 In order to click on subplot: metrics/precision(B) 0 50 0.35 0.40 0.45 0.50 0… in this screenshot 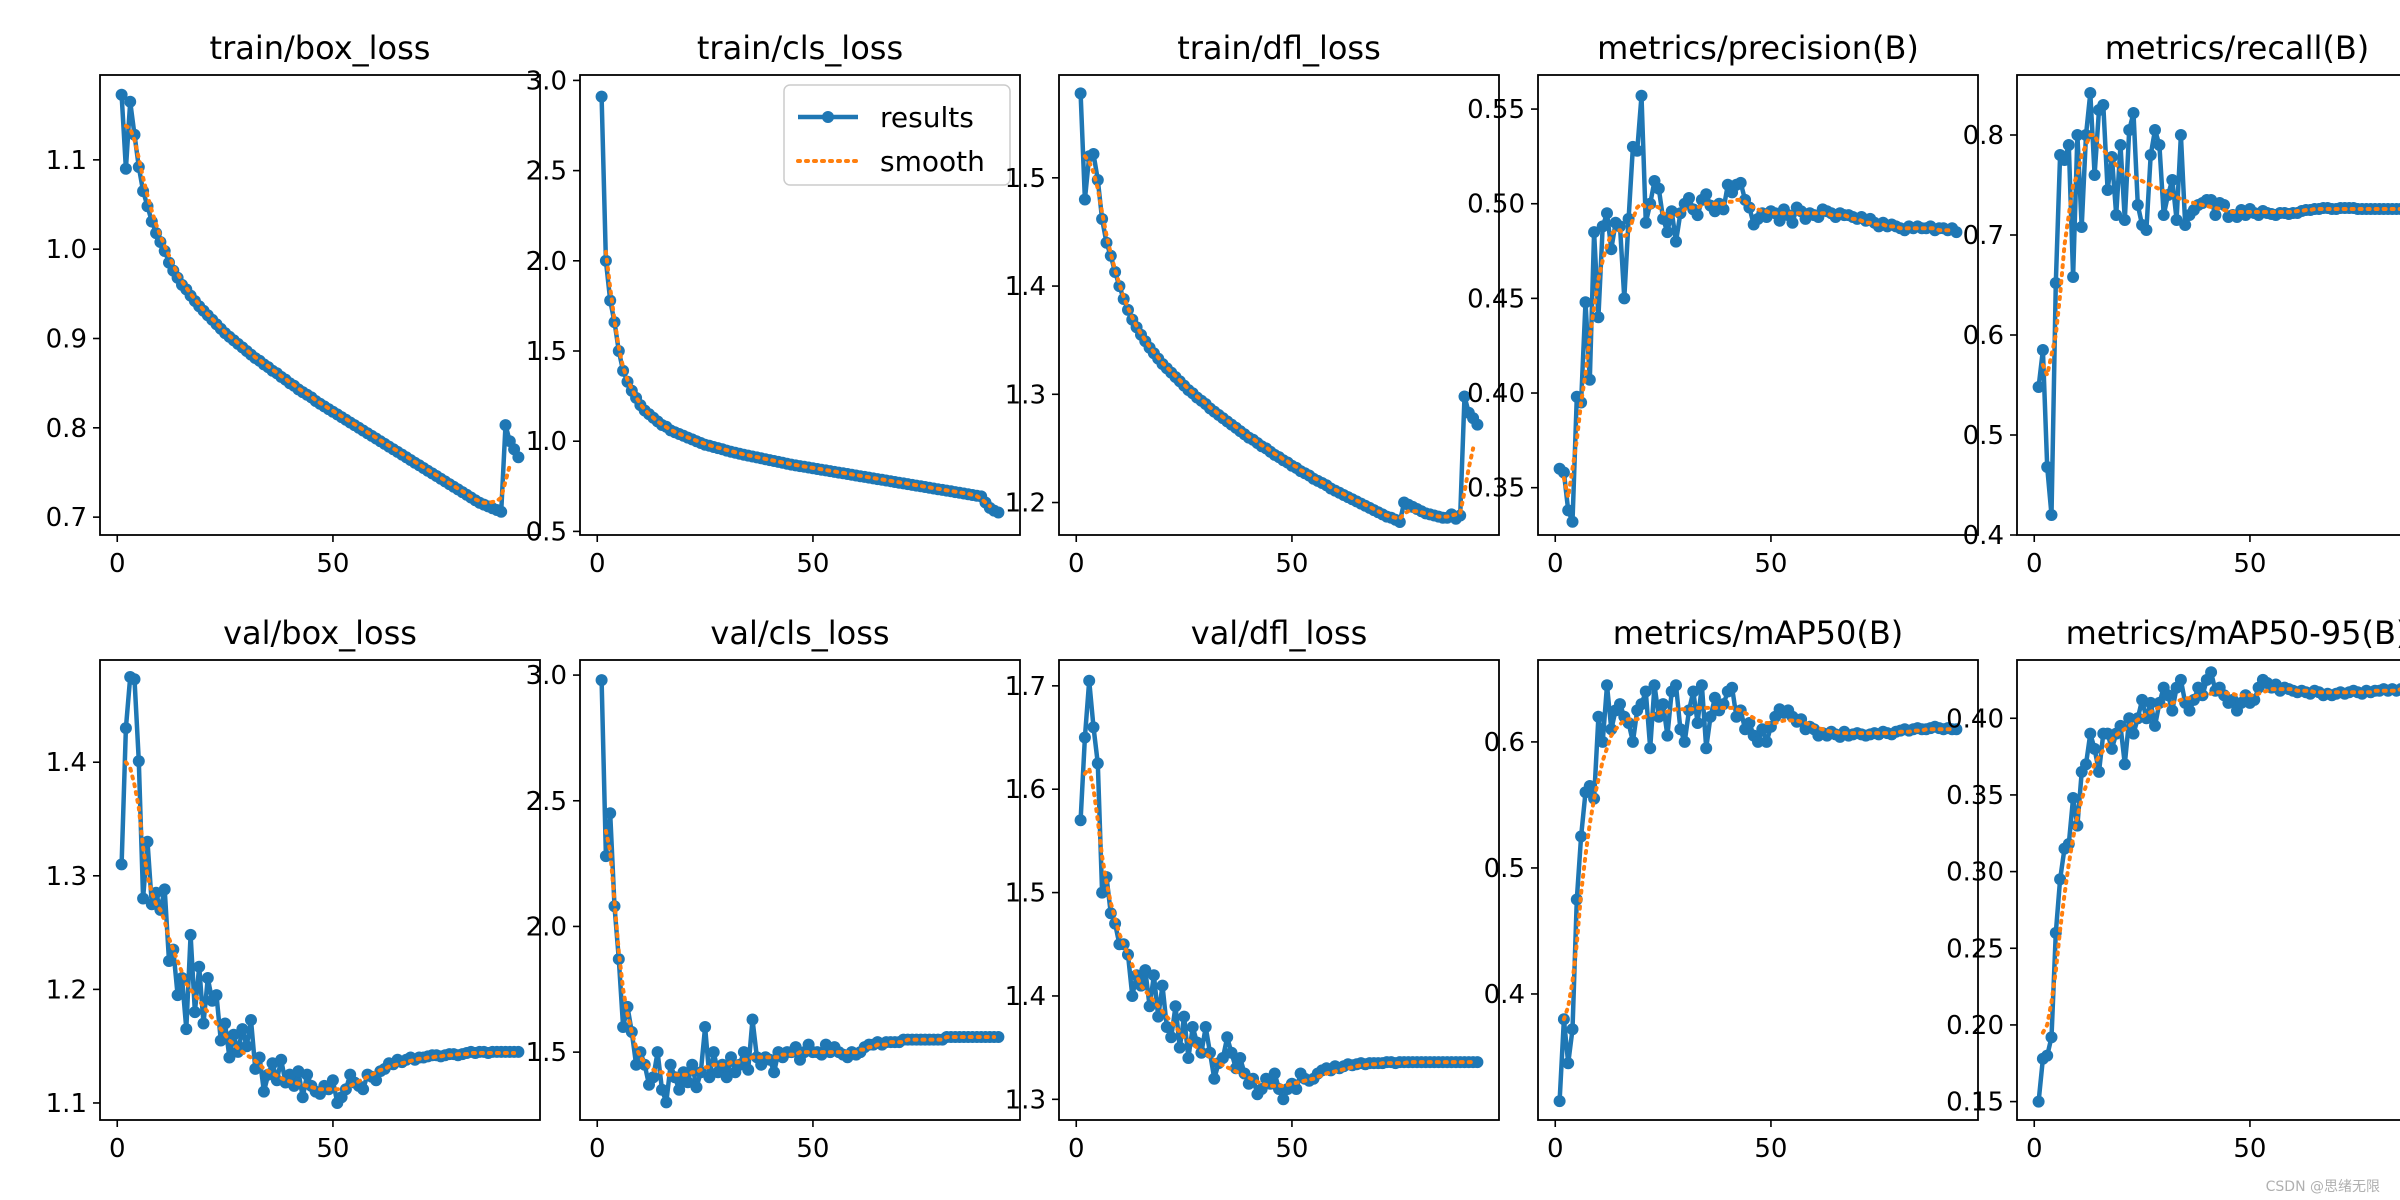, I will do `click(1723, 304)`.